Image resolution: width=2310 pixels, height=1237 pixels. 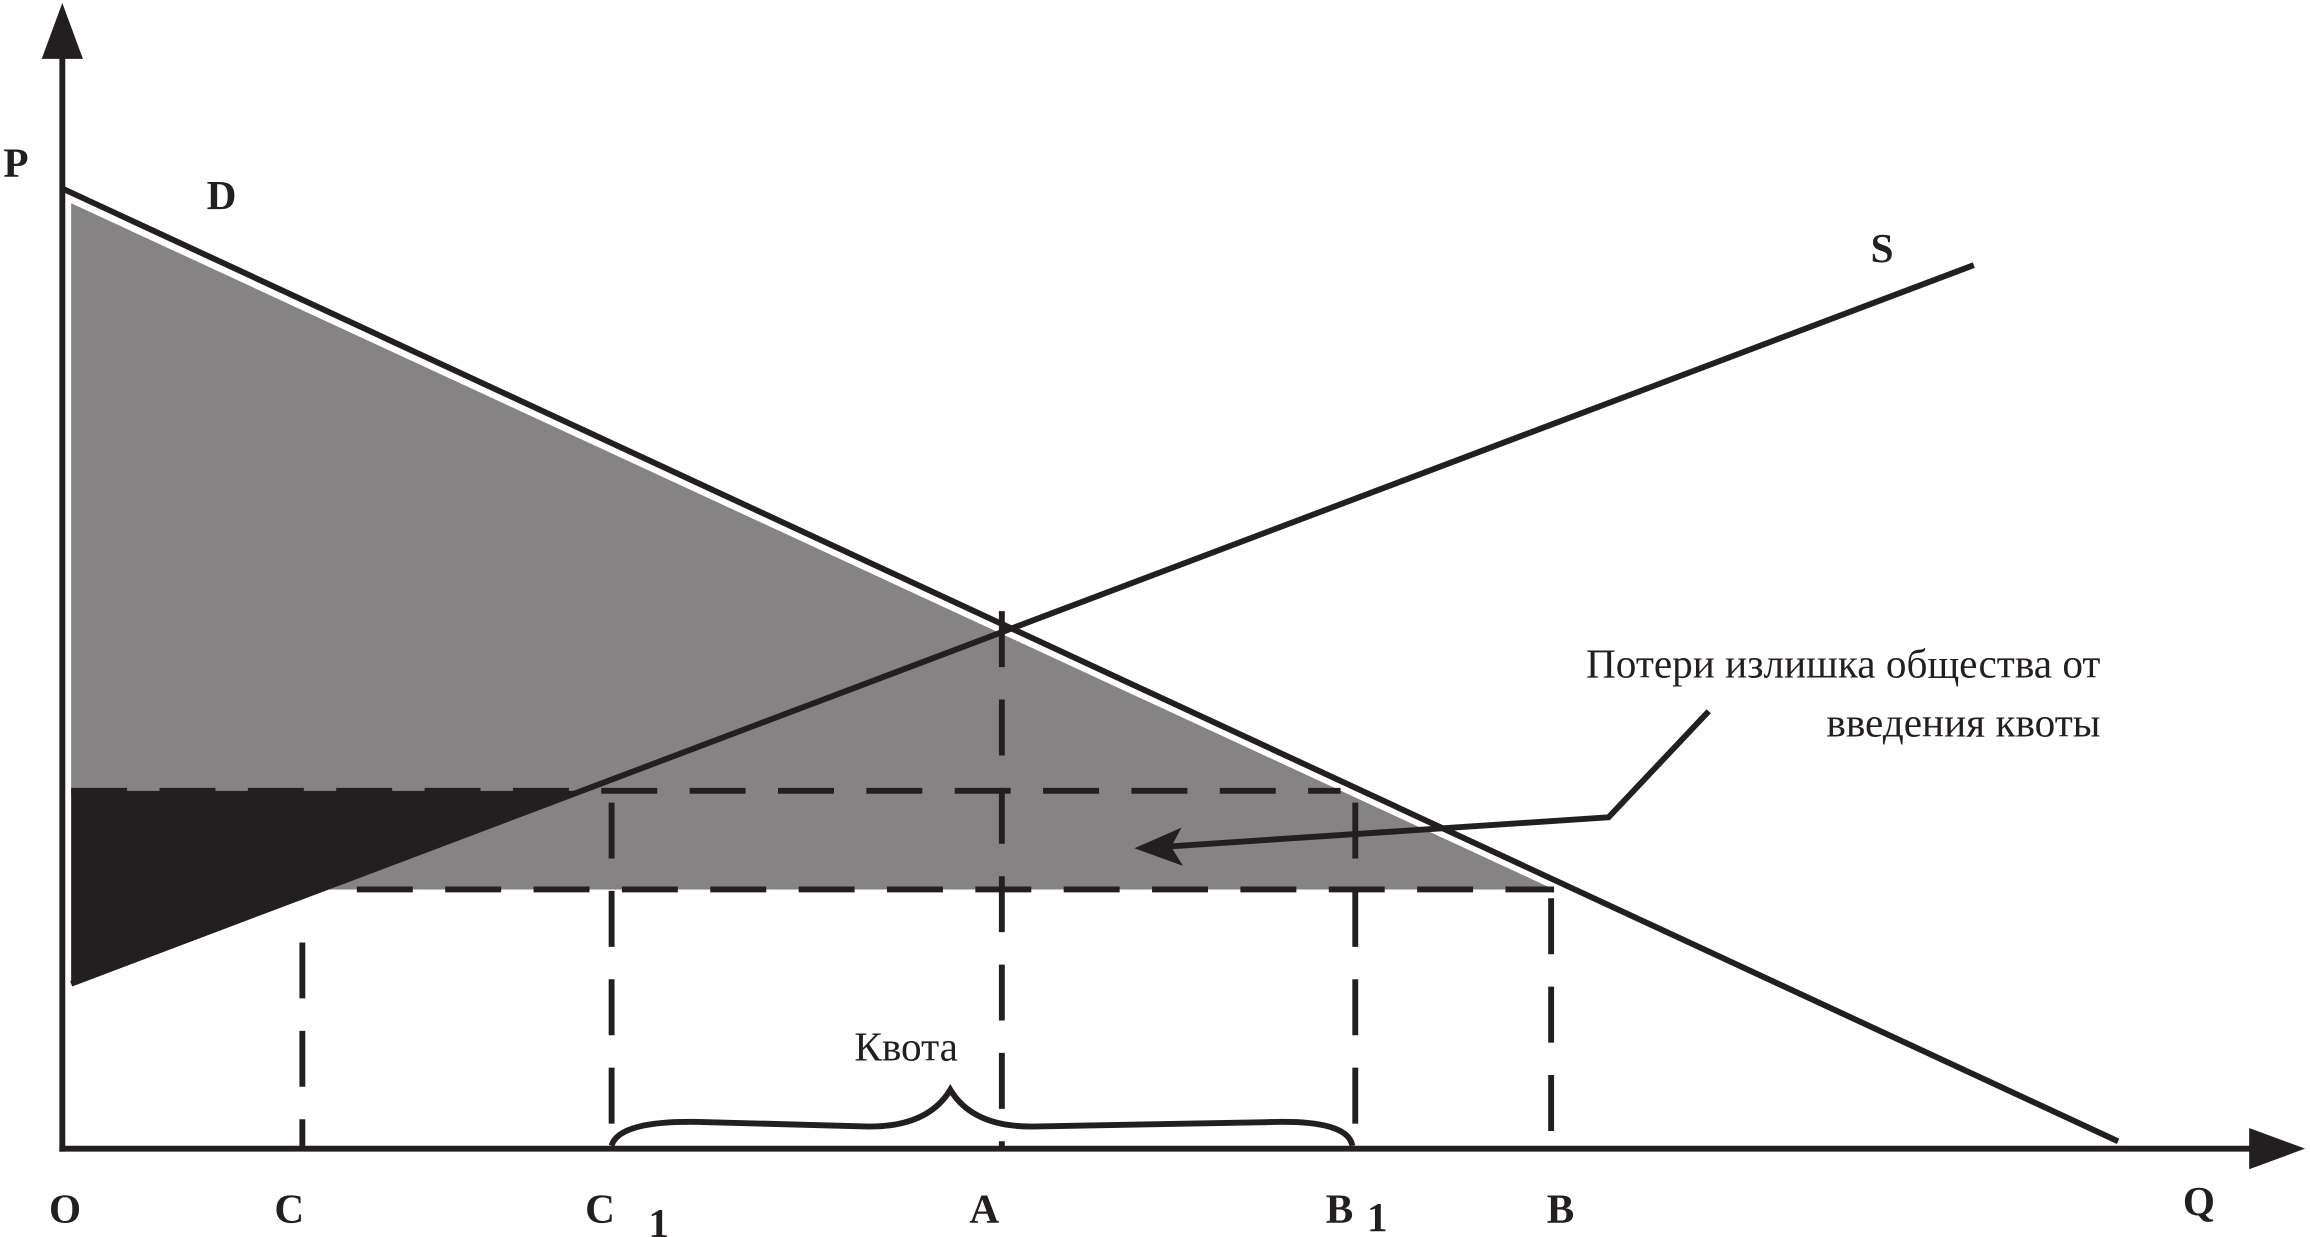 What do you see at coordinates (15, 163) in the screenshot?
I see `y-label: P` at bounding box center [15, 163].